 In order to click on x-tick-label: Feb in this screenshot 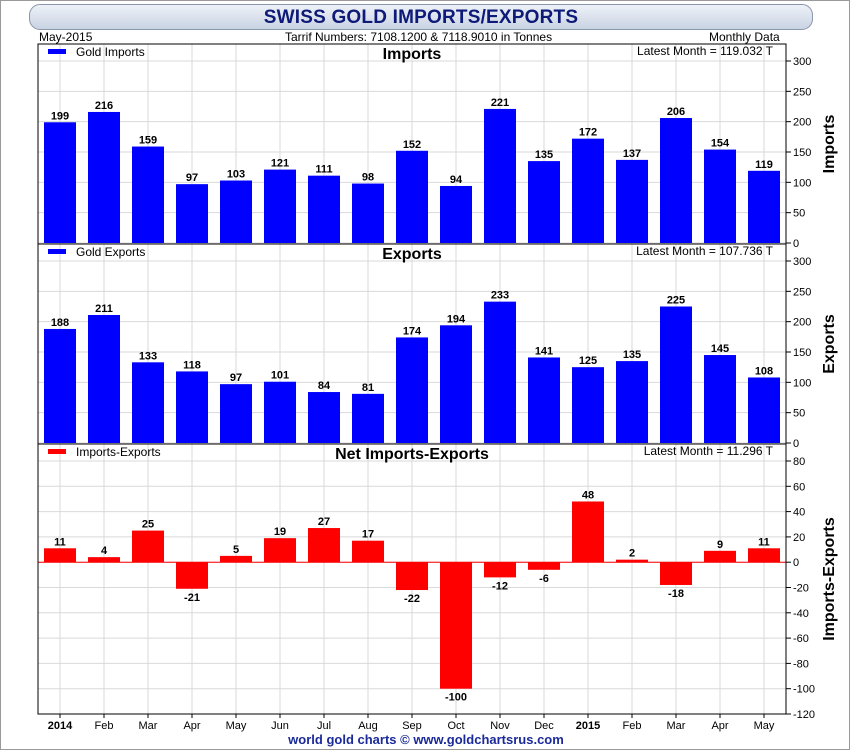, I will do `click(632, 726)`.